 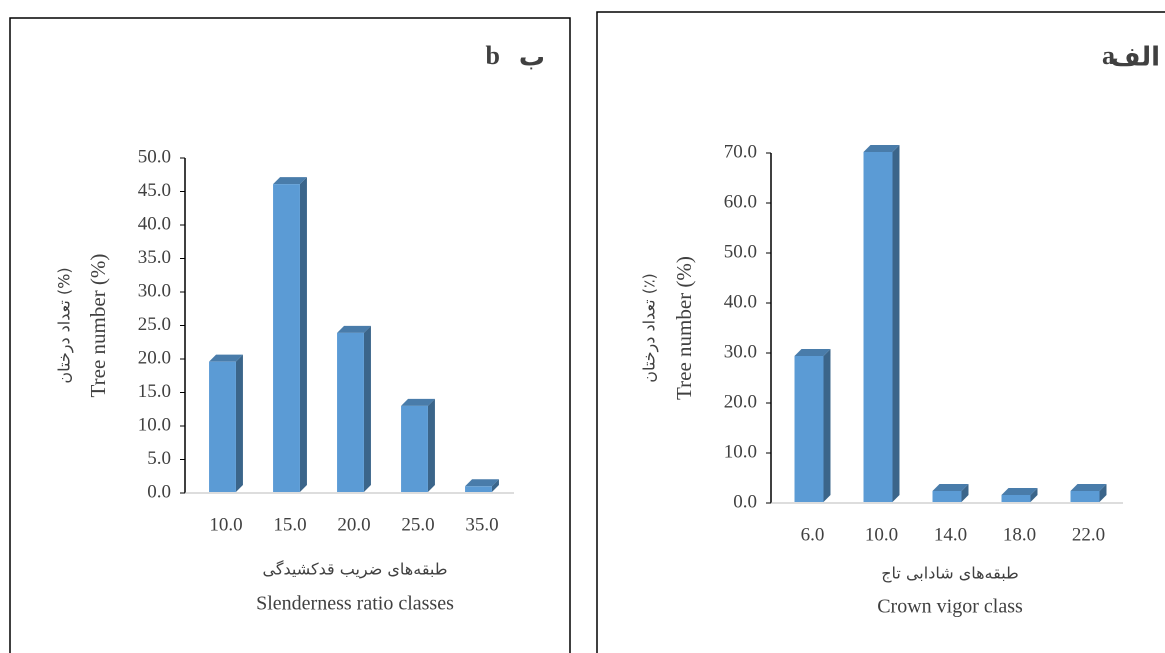 What do you see at coordinates (481, 524) in the screenshot?
I see `x-tick-label: 35.0` at bounding box center [481, 524].